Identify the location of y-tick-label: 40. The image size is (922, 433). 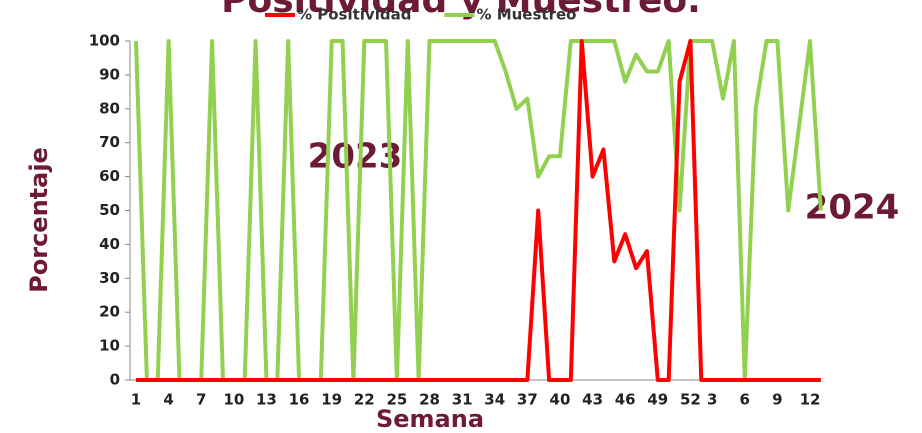
(109, 244).